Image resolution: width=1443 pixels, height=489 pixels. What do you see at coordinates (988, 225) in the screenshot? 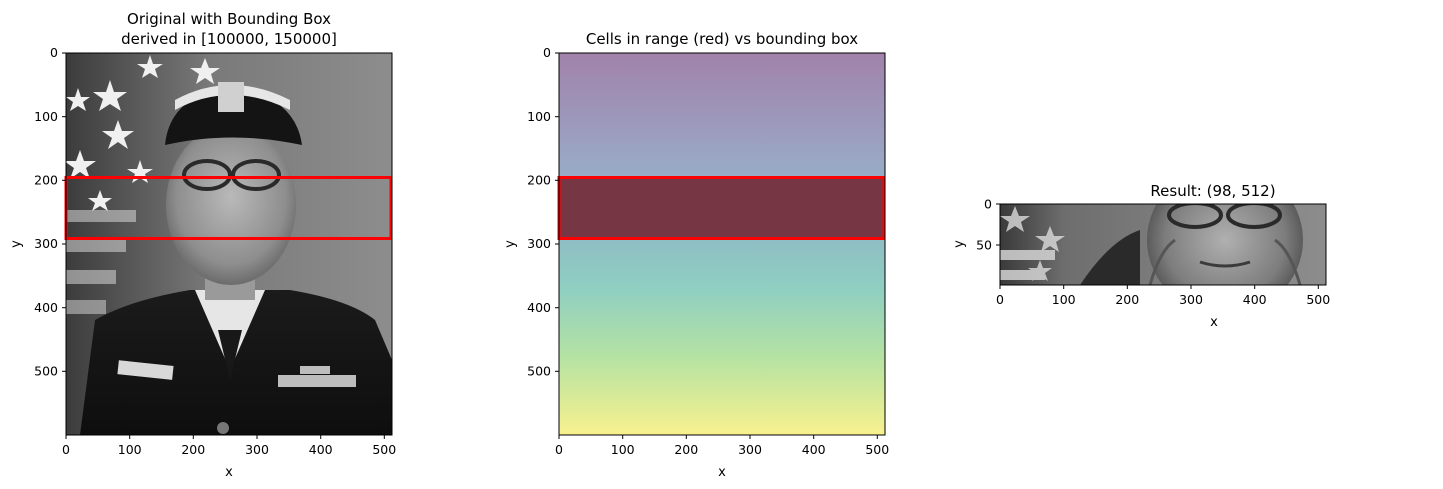
I see `panel3-yticks: 0 50` at bounding box center [988, 225].